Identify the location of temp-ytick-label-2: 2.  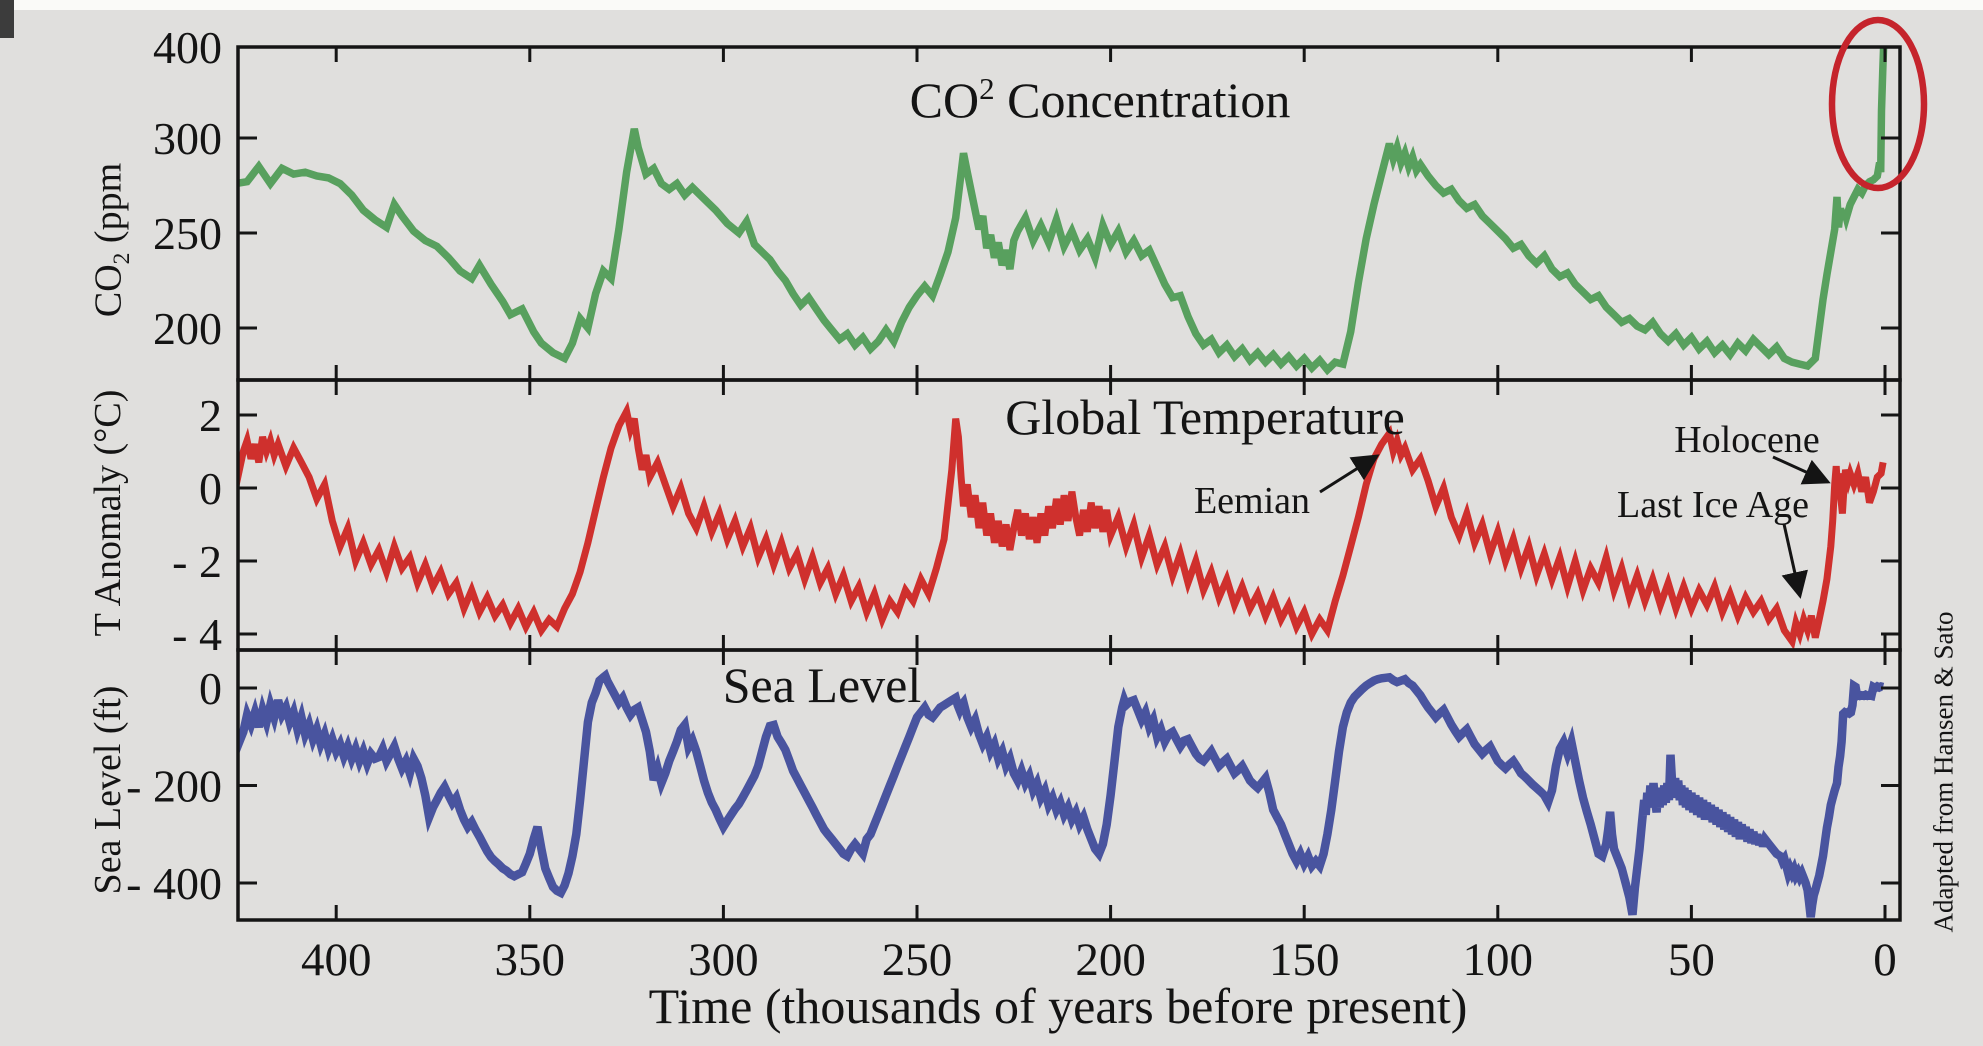
(210, 415).